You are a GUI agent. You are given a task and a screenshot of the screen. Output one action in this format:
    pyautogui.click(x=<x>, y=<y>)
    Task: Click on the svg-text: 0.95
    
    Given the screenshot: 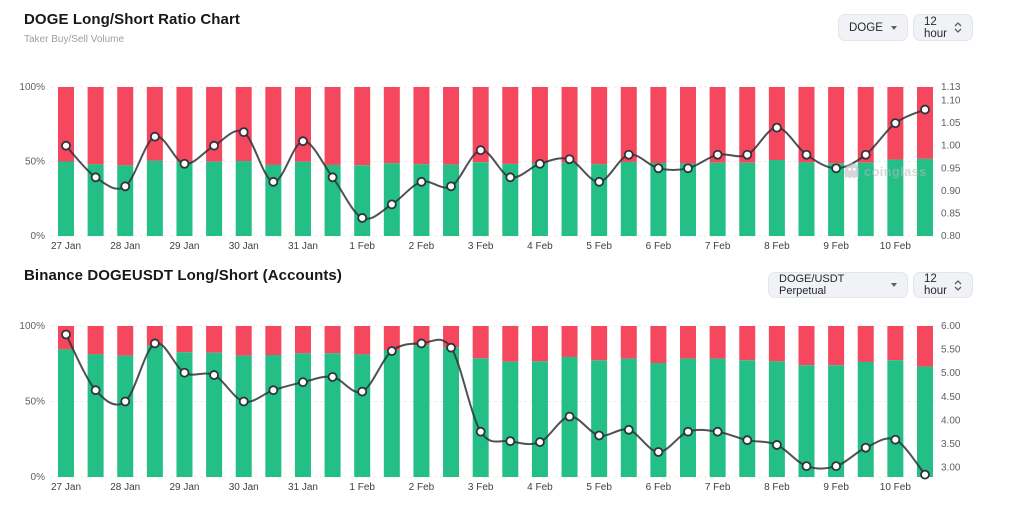 What is the action you would take?
    pyautogui.click(x=951, y=168)
    